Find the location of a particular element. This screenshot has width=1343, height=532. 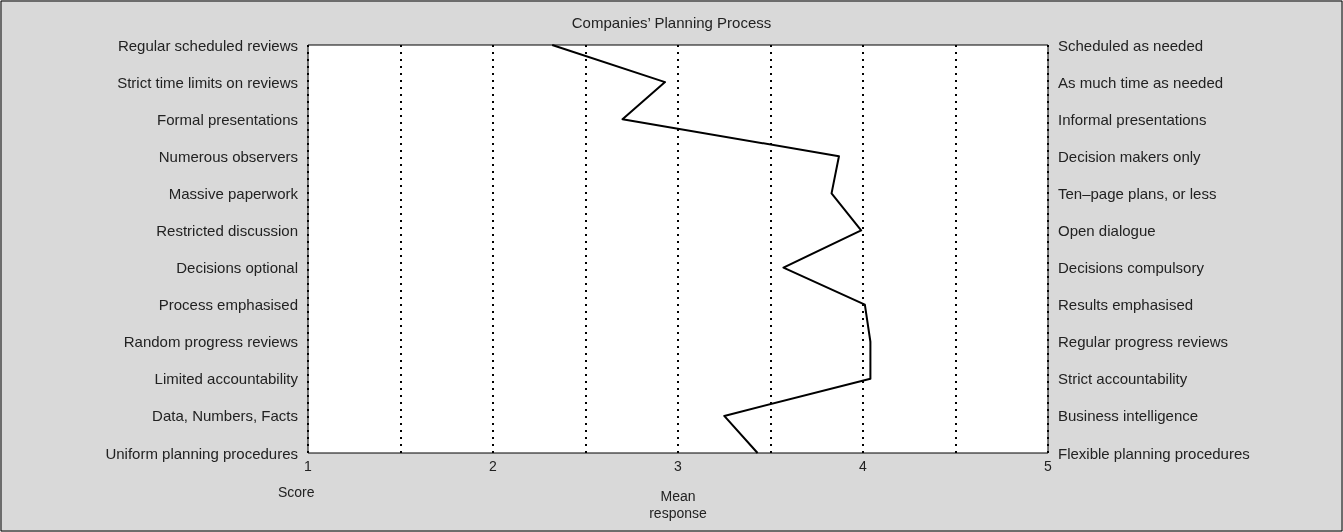

y2-tick-label: Ten–page plans, or less is located at coordinates (1137, 193).